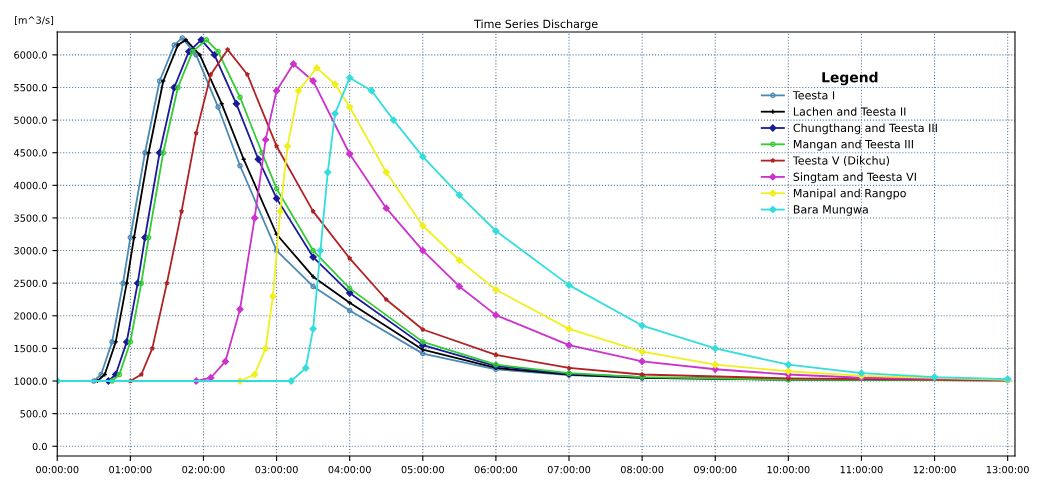  Describe the element at coordinates (642, 469) in the screenshot. I see `x-tick-label: 08:00:00` at that location.